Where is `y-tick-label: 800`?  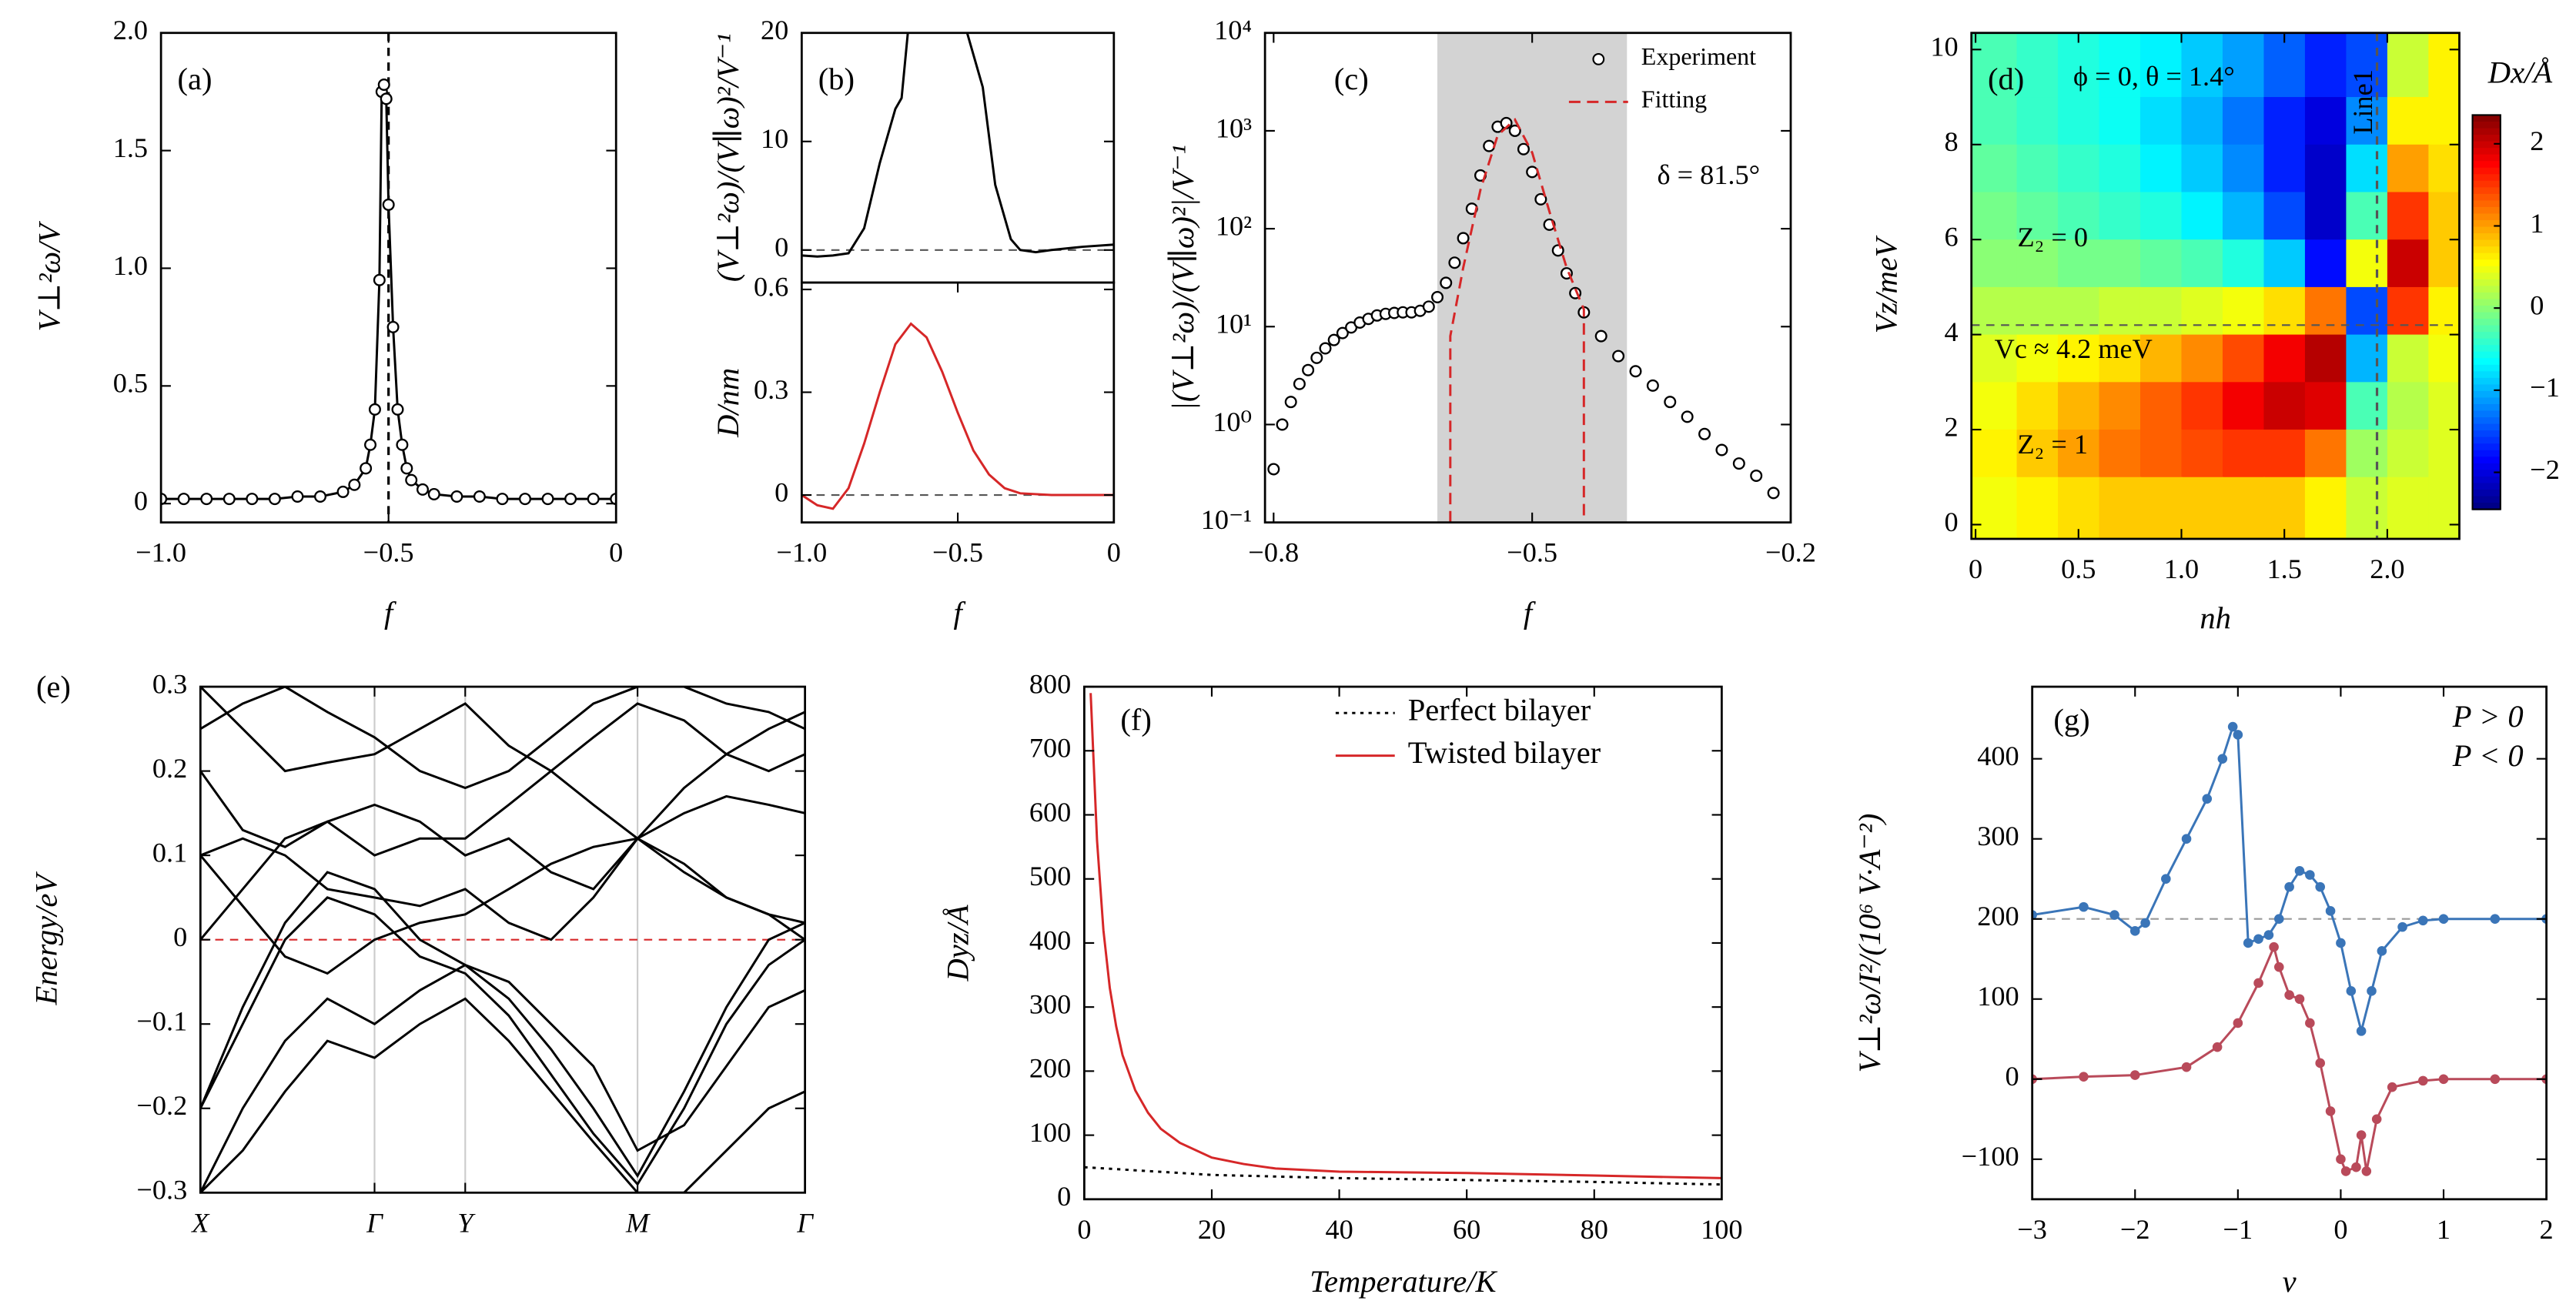
y-tick-label: 800 is located at coordinates (1050, 683).